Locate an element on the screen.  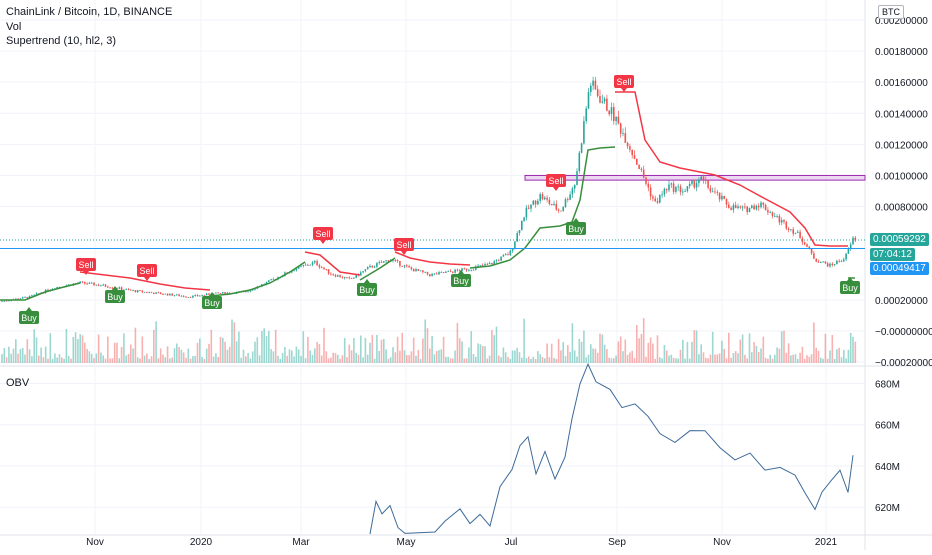
time-tick-label: Nov is located at coordinates (722, 542).